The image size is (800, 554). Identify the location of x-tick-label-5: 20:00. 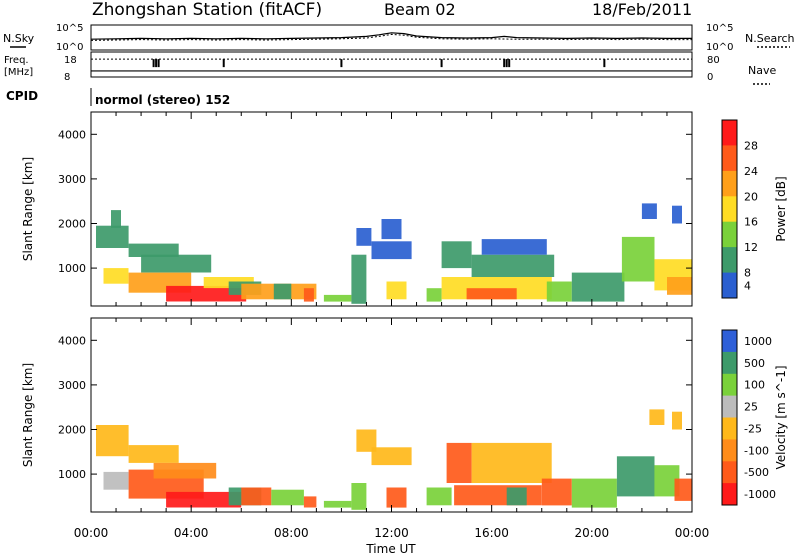
(592, 533).